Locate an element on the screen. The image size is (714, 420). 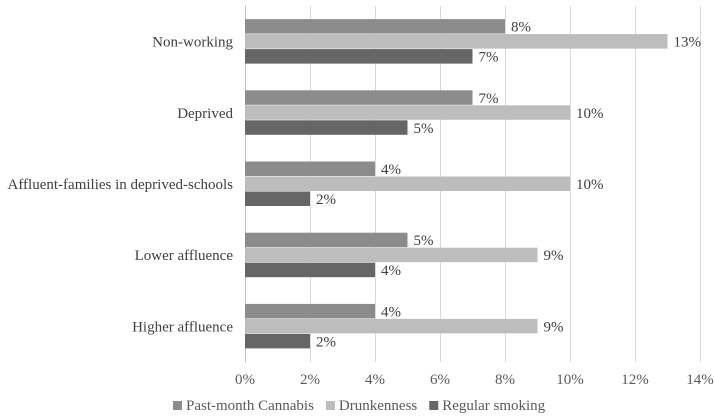
x-tick-label: 12% is located at coordinates (635, 380).